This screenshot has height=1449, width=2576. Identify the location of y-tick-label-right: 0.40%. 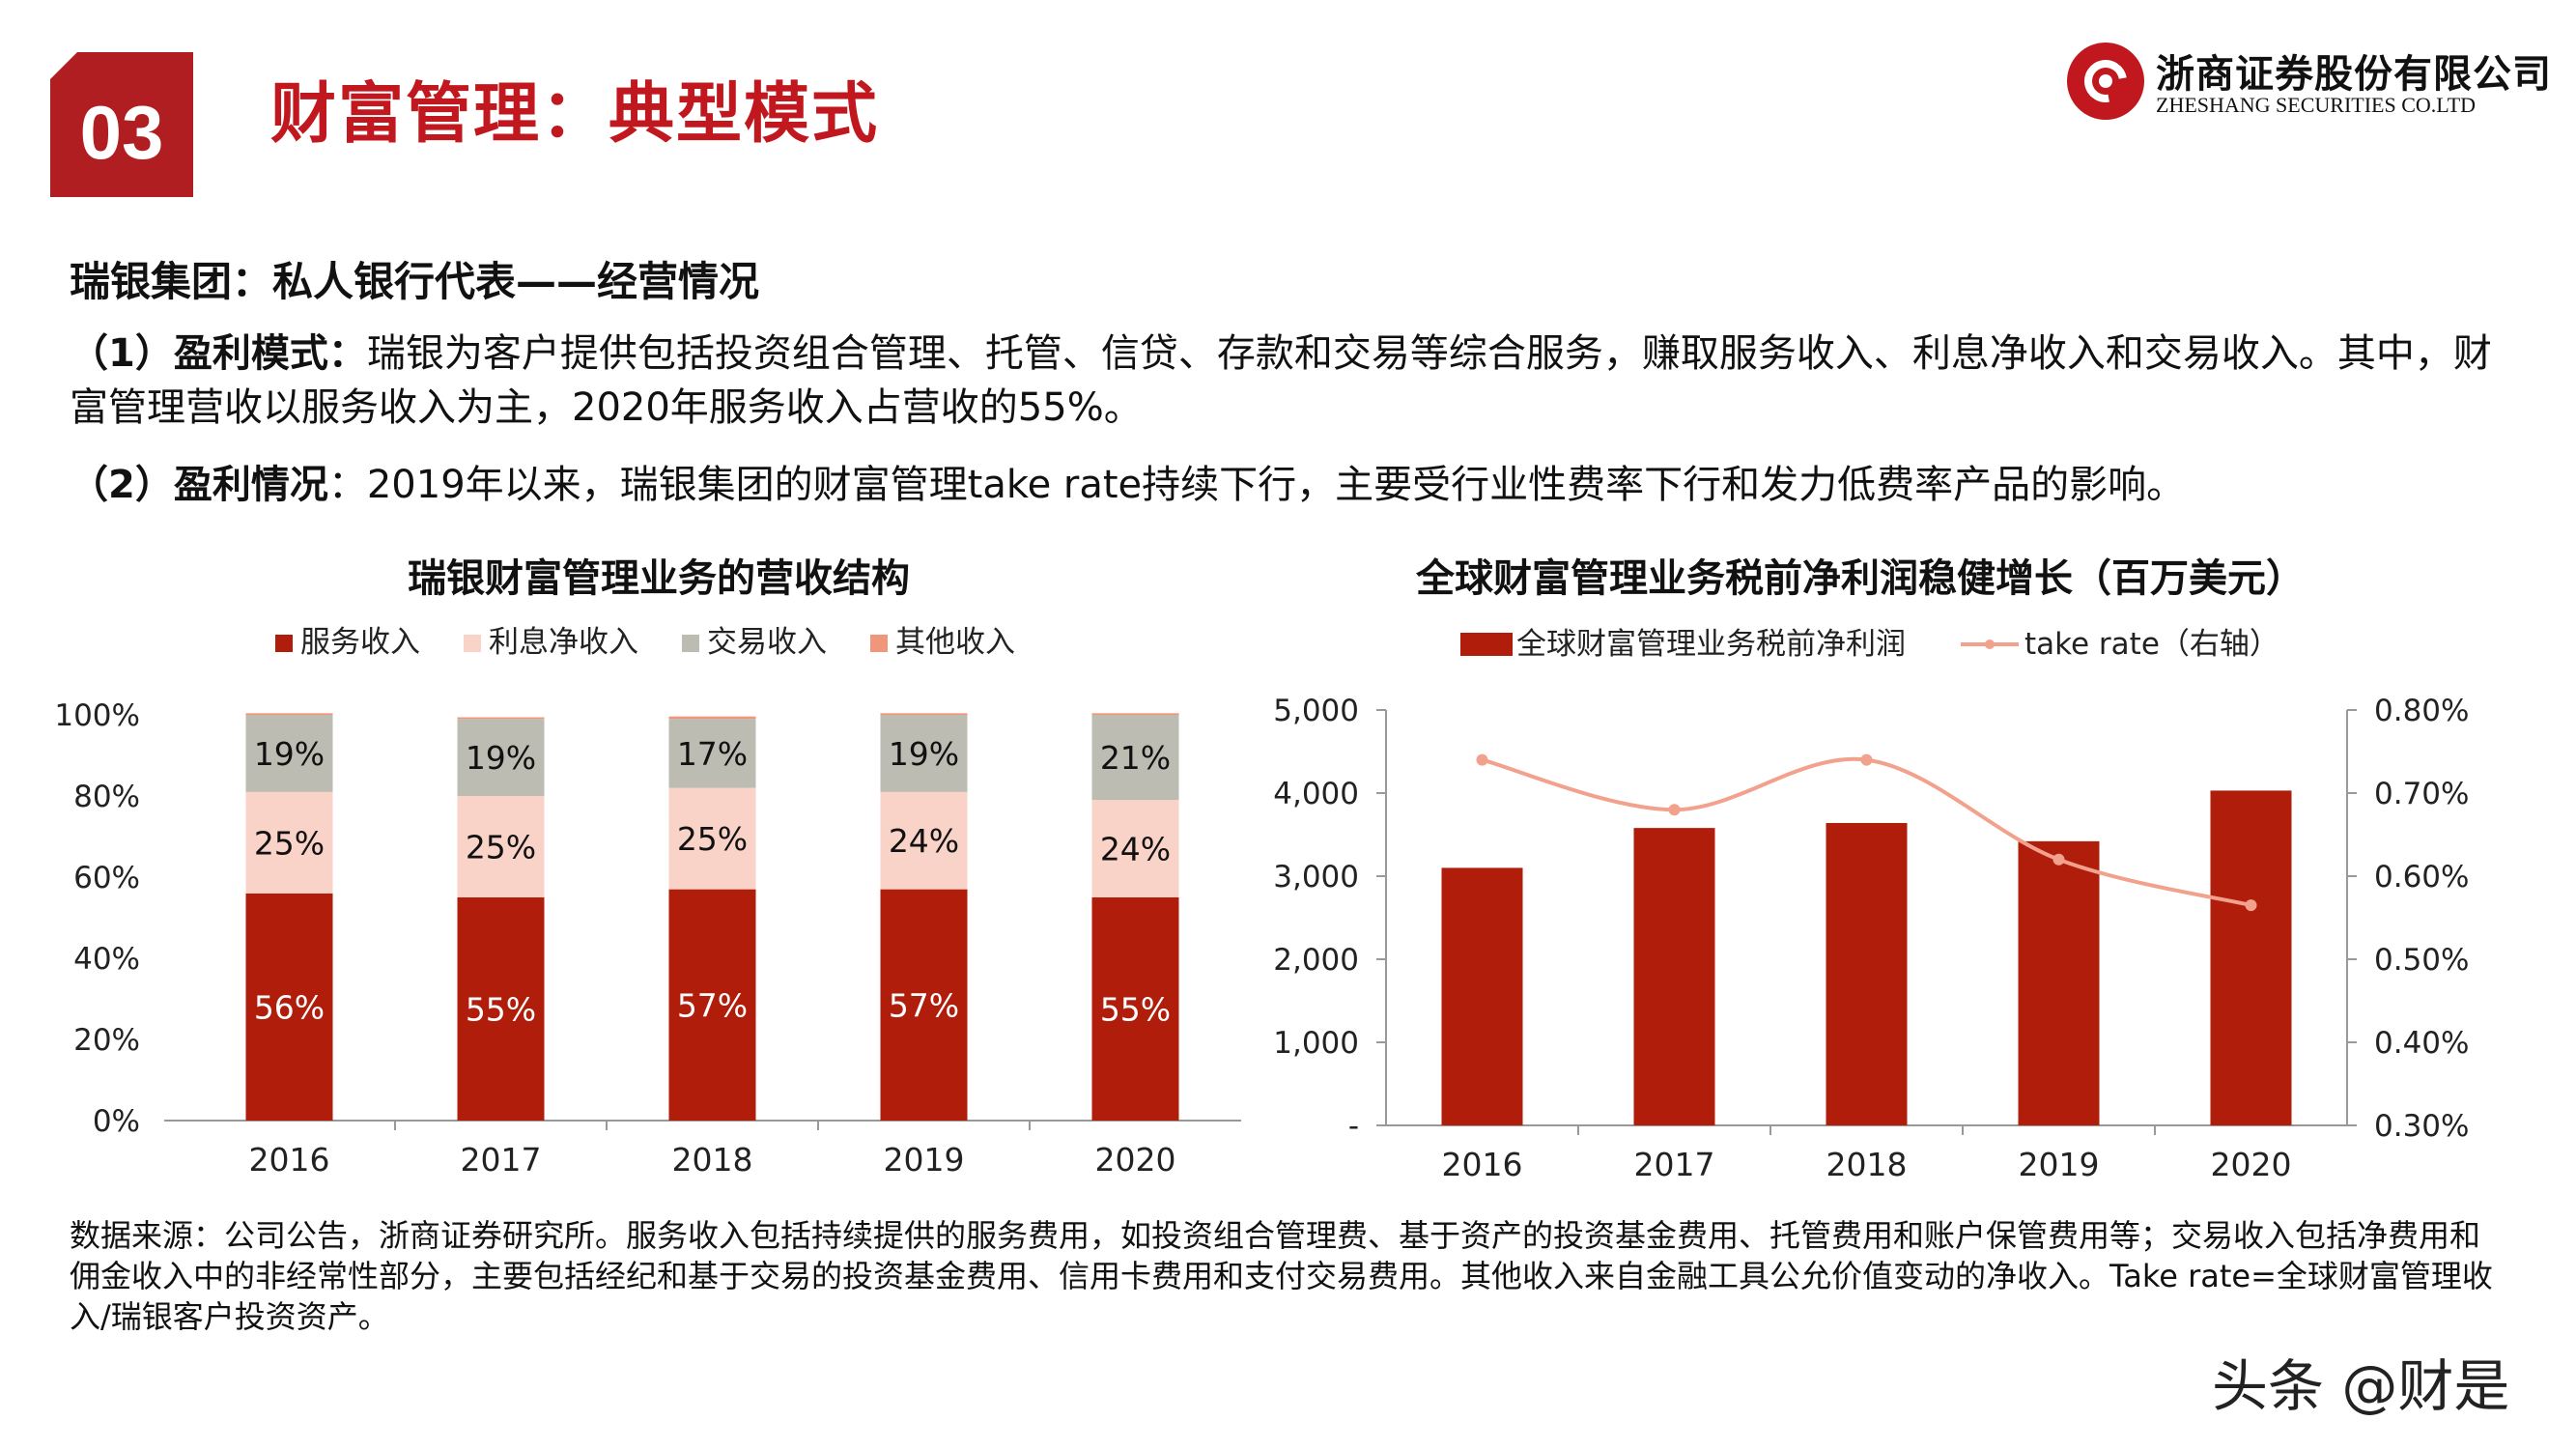
(2421, 1043).